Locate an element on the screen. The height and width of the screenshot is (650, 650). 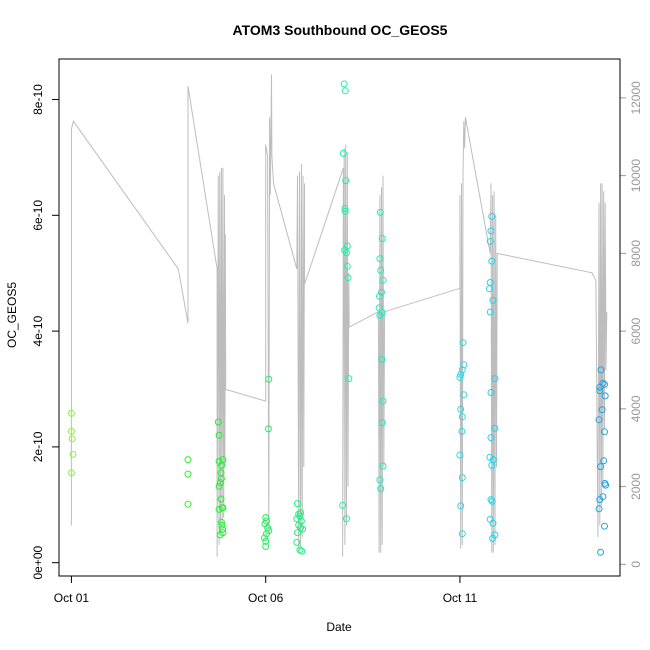
y-axis-label: OC_GEOS5 is located at coordinates (12, 315).